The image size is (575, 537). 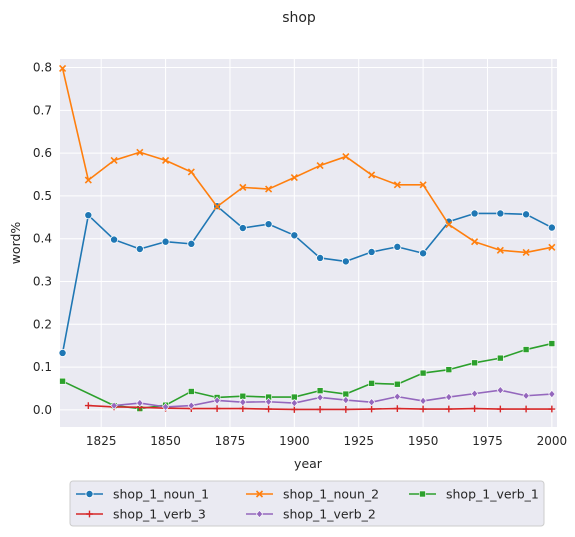 What do you see at coordinates (308, 463) in the screenshot?
I see `x-axis-label: year` at bounding box center [308, 463].